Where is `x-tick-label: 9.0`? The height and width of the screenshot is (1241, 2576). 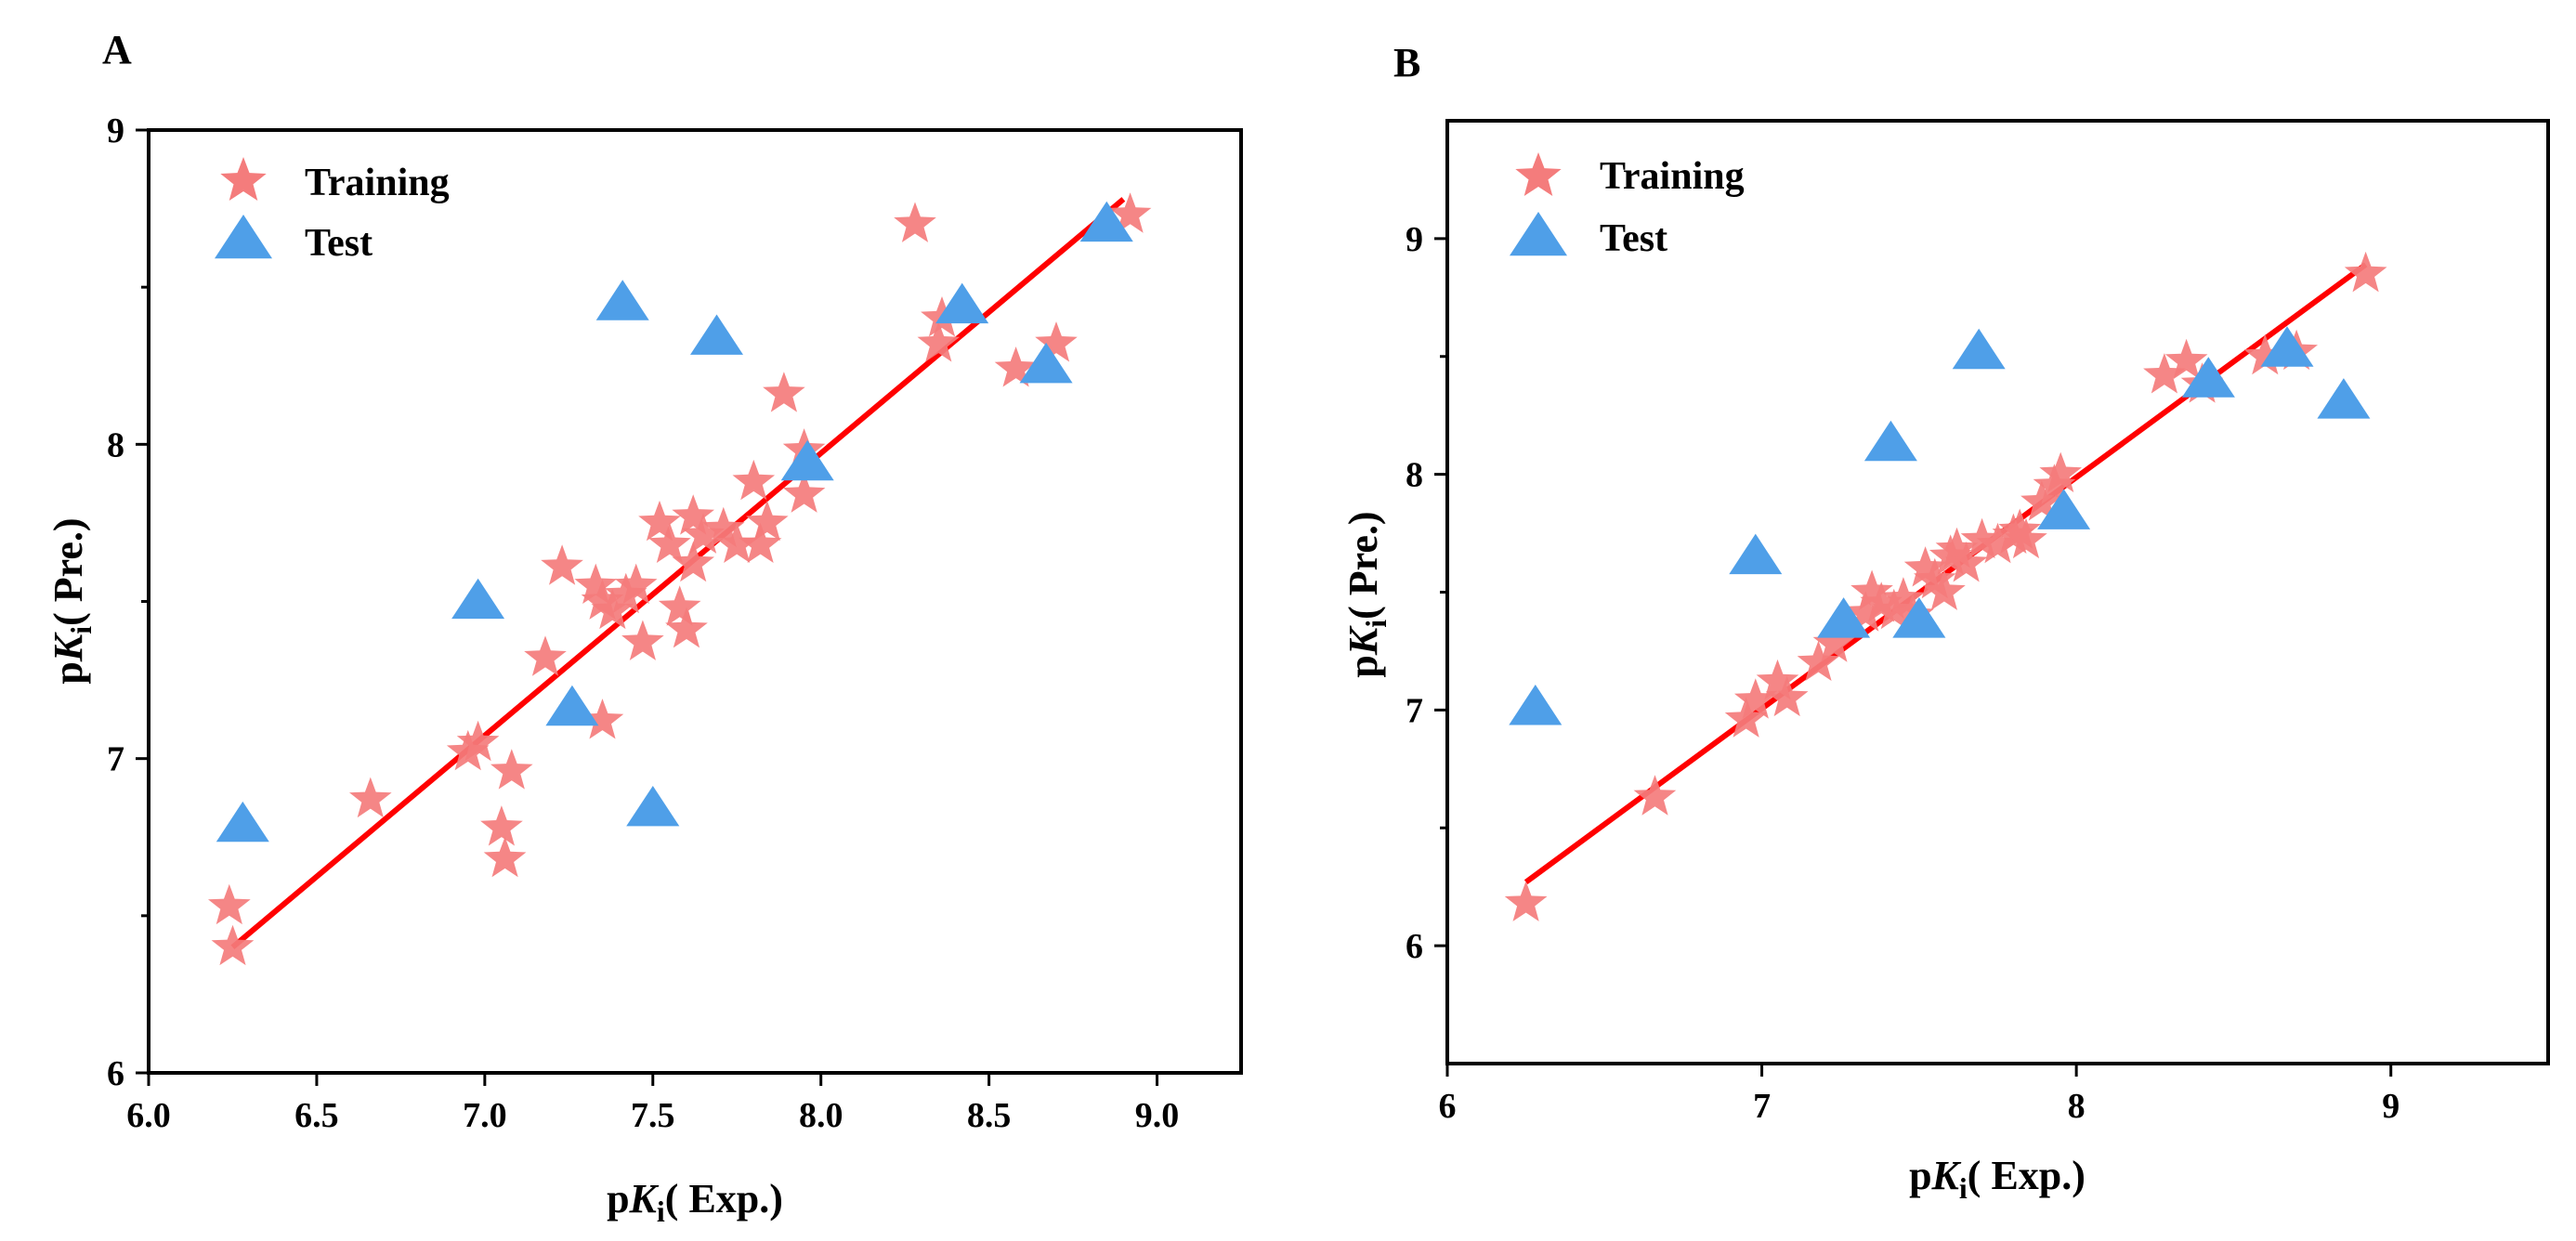
x-tick-label: 9.0 is located at coordinates (1157, 1115).